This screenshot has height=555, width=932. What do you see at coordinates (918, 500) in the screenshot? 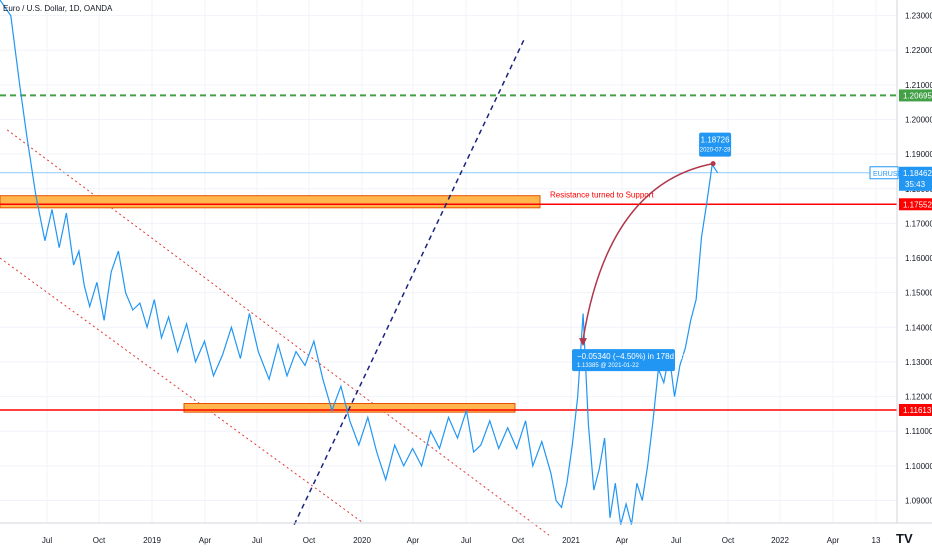
I see `y-tick-label: 1.09000` at bounding box center [918, 500].